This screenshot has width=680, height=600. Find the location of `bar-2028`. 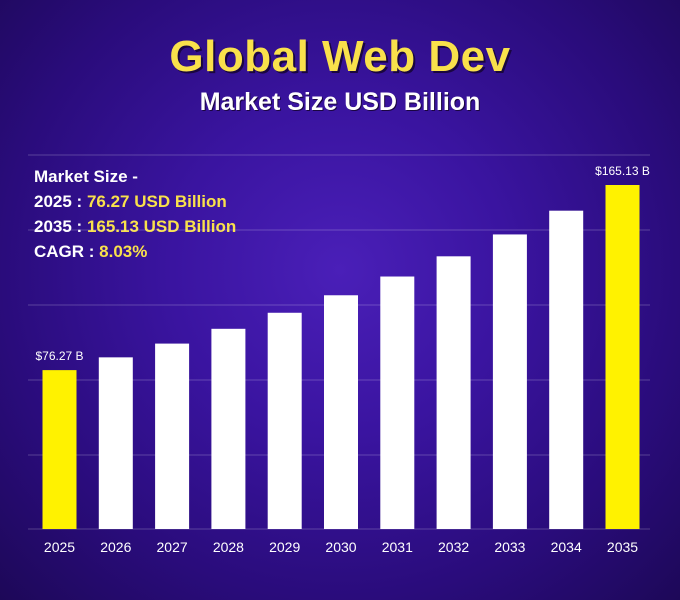

bar-2028 is located at coordinates (228, 428).